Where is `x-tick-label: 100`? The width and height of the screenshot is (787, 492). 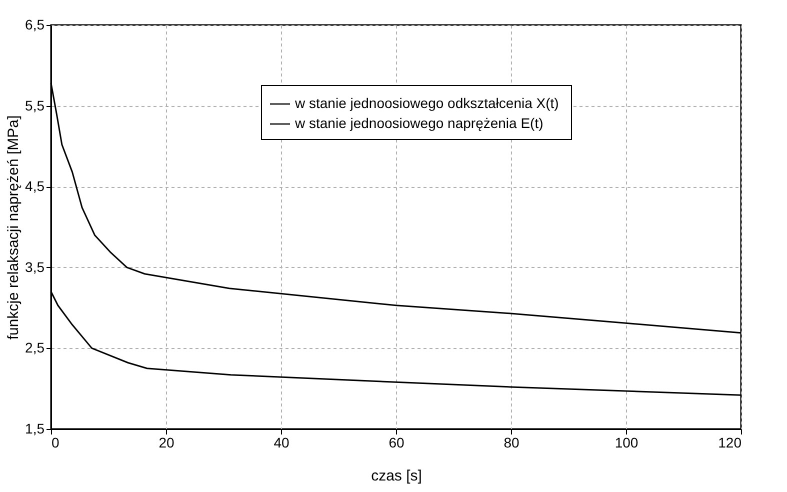
x-tick-label: 100 is located at coordinates (626, 442).